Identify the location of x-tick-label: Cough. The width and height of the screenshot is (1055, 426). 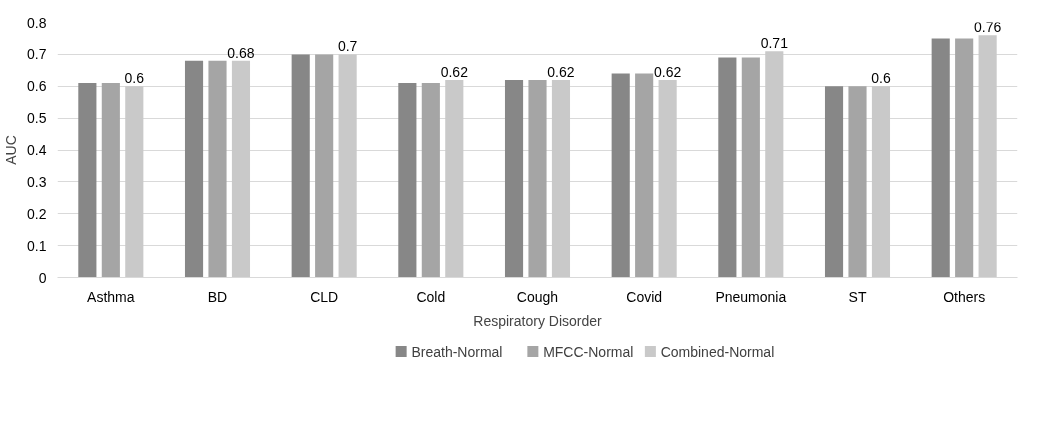
(537, 296).